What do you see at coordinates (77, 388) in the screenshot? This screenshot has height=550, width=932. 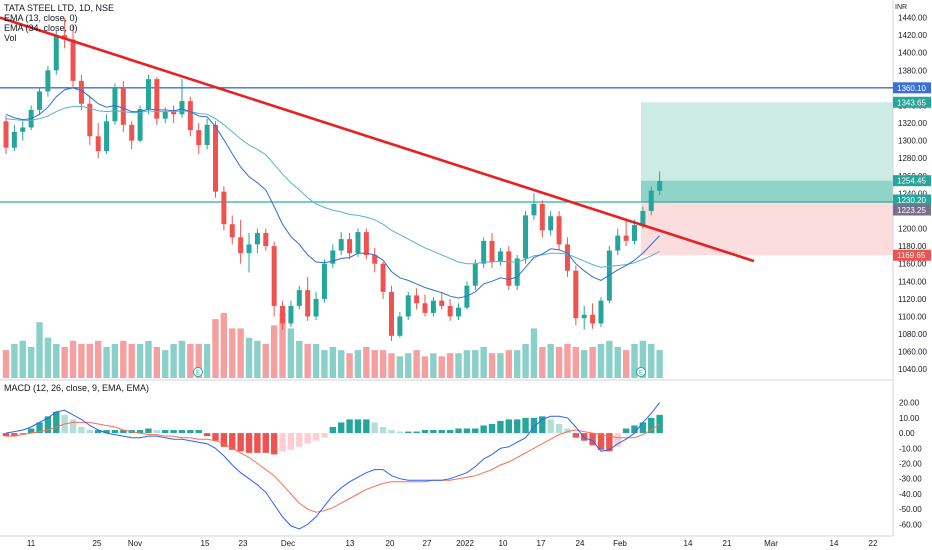 I see `macd-legend: MACD (12, 26, close, 9, EMA, EMA)` at bounding box center [77, 388].